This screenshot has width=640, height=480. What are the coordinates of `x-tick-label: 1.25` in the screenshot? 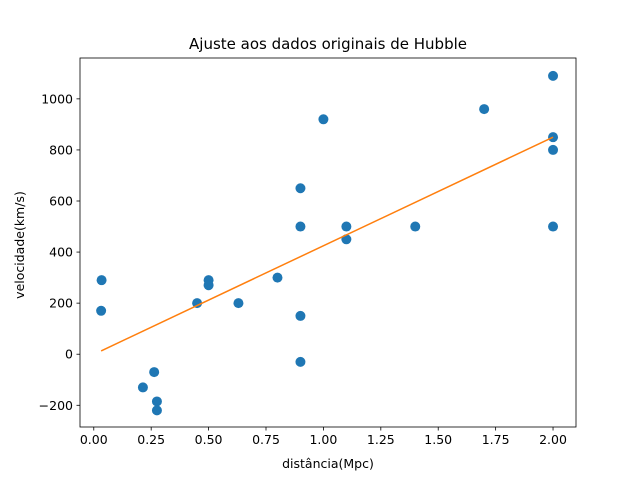 It's located at (381, 439).